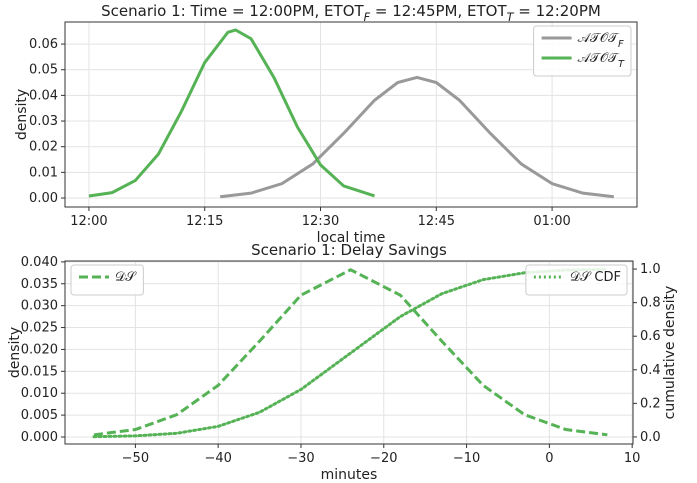  What do you see at coordinates (39, 415) in the screenshot?
I see `y-tick-label: 0.005` at bounding box center [39, 415].